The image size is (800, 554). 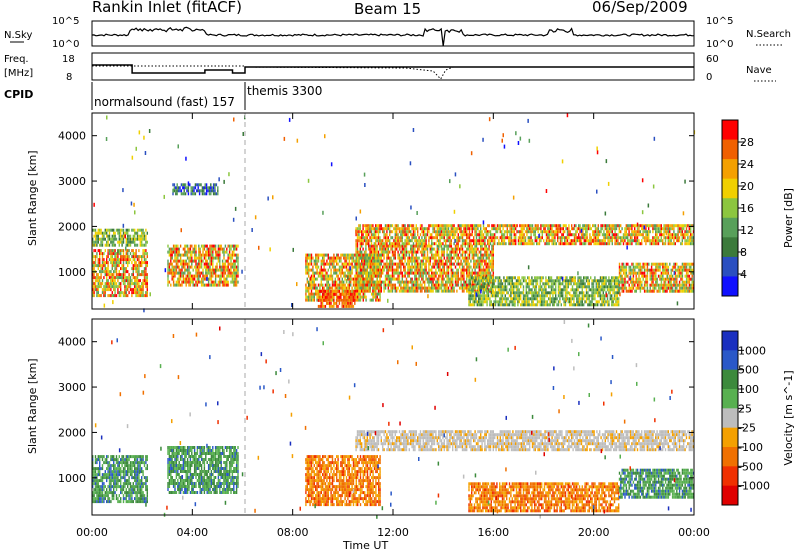 What do you see at coordinates (640, 8) in the screenshot?
I see `date-label: 06/Sep/2009` at bounding box center [640, 8].